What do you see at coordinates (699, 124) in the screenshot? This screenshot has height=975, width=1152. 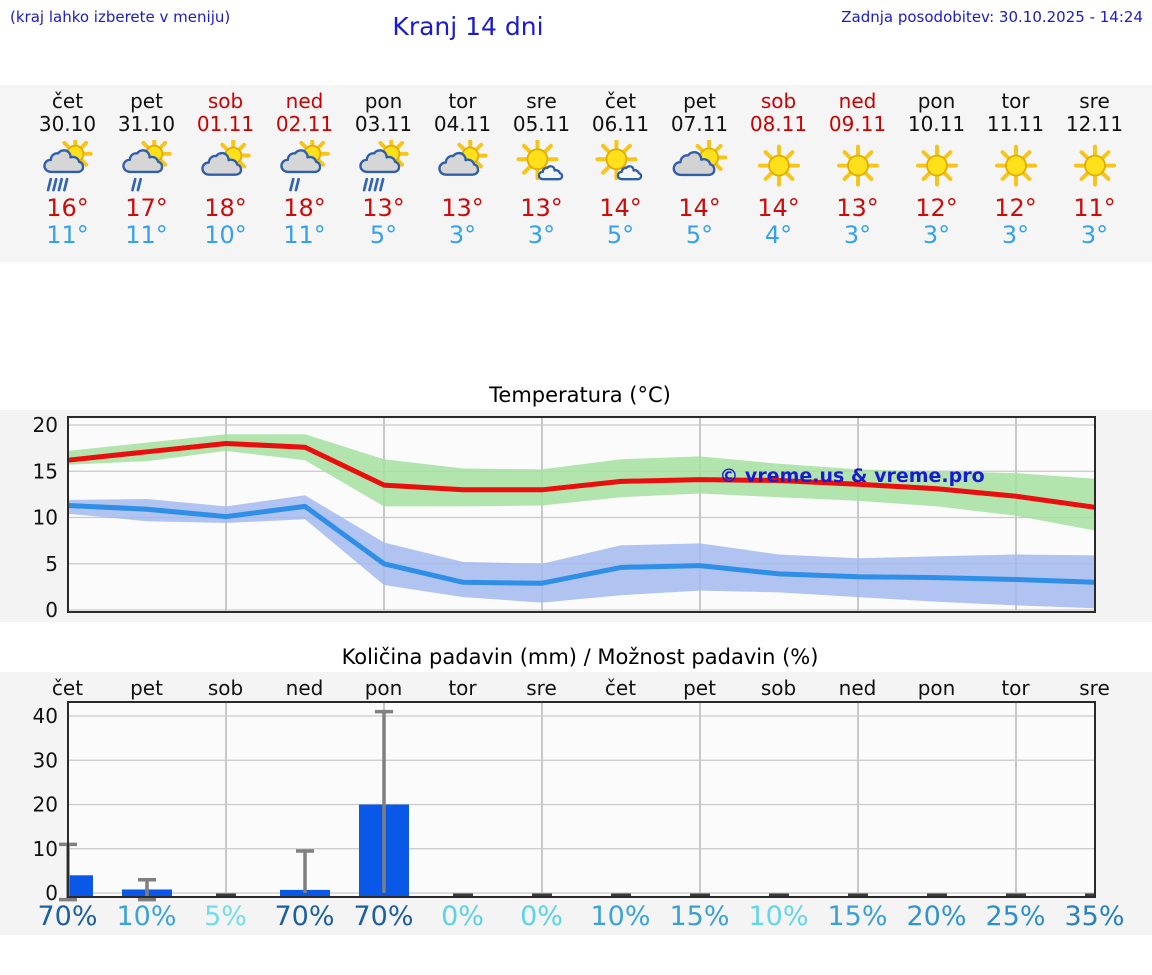 I see `day-date: 07.11` at bounding box center [699, 124].